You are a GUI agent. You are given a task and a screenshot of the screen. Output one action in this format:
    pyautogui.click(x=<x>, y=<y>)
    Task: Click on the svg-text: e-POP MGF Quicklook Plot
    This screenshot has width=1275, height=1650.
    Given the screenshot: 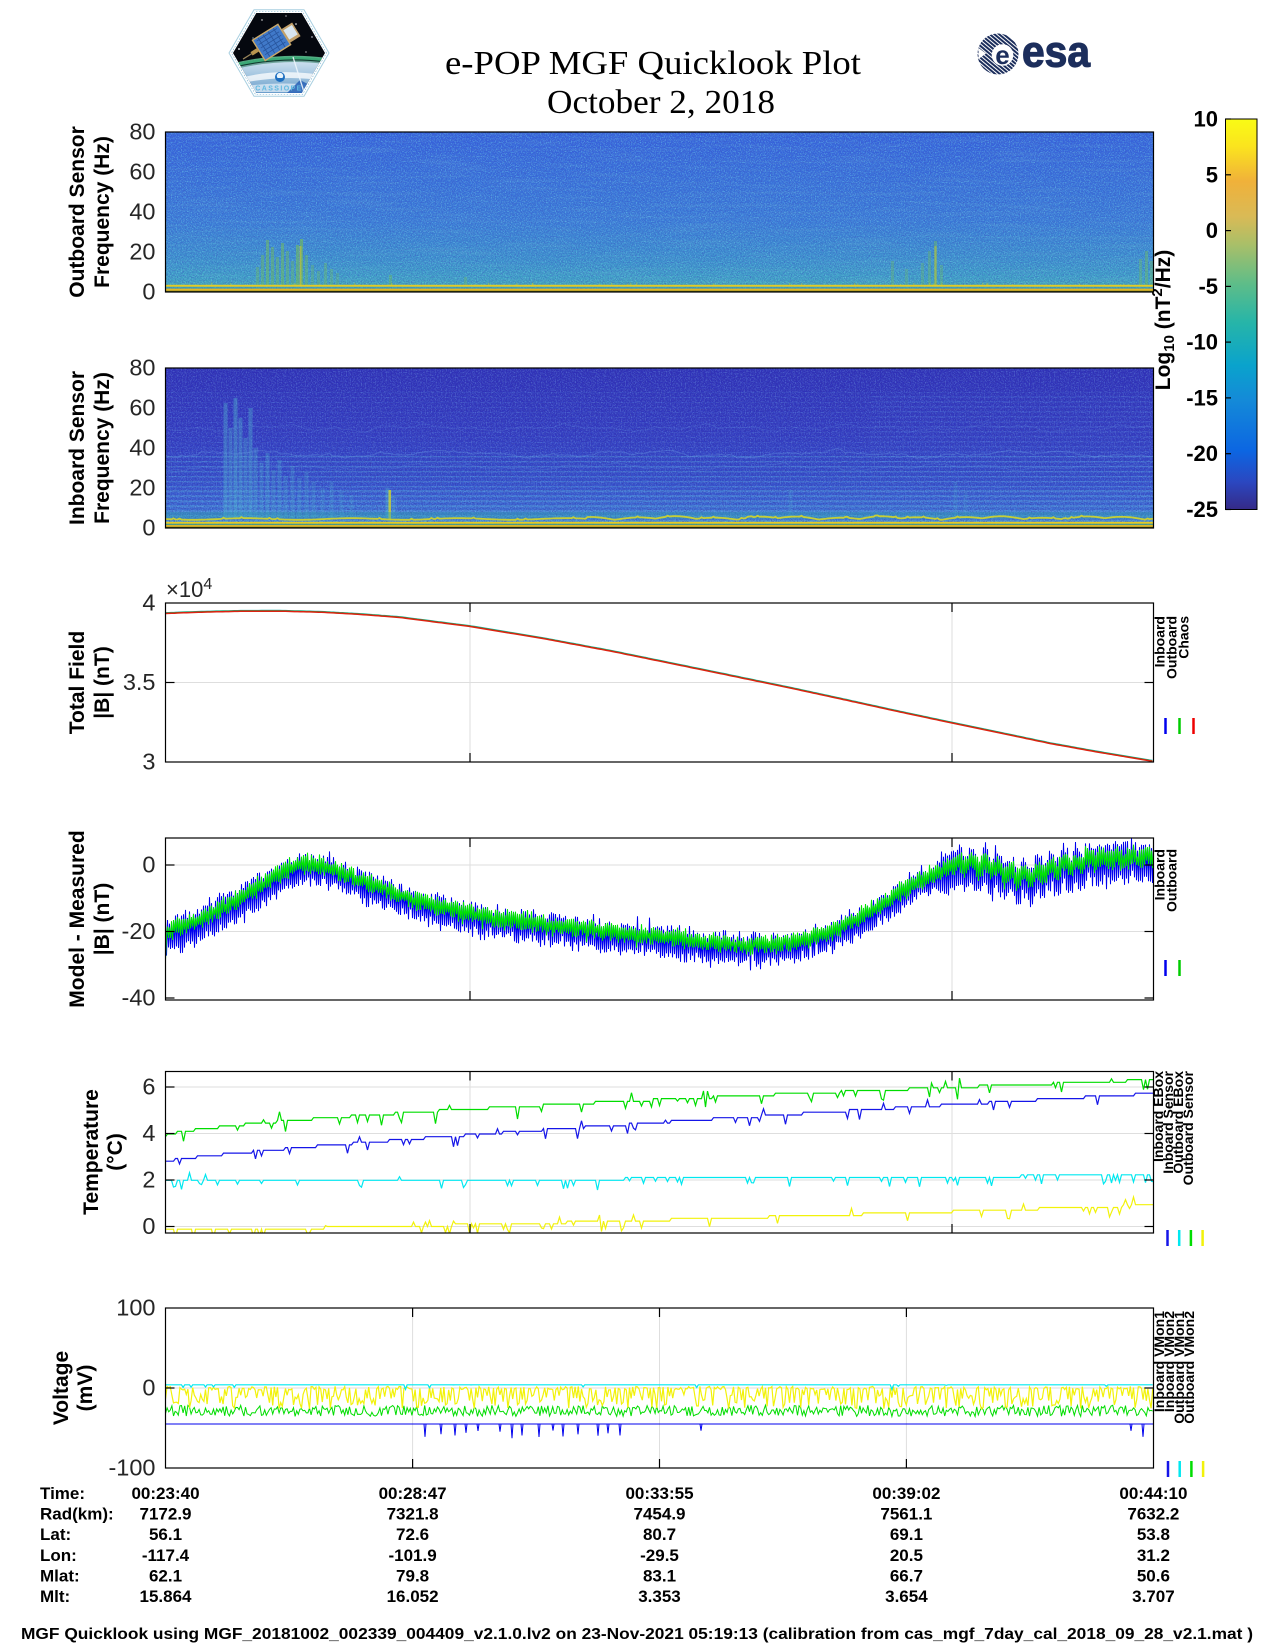 What is the action you would take?
    pyautogui.click(x=653, y=63)
    